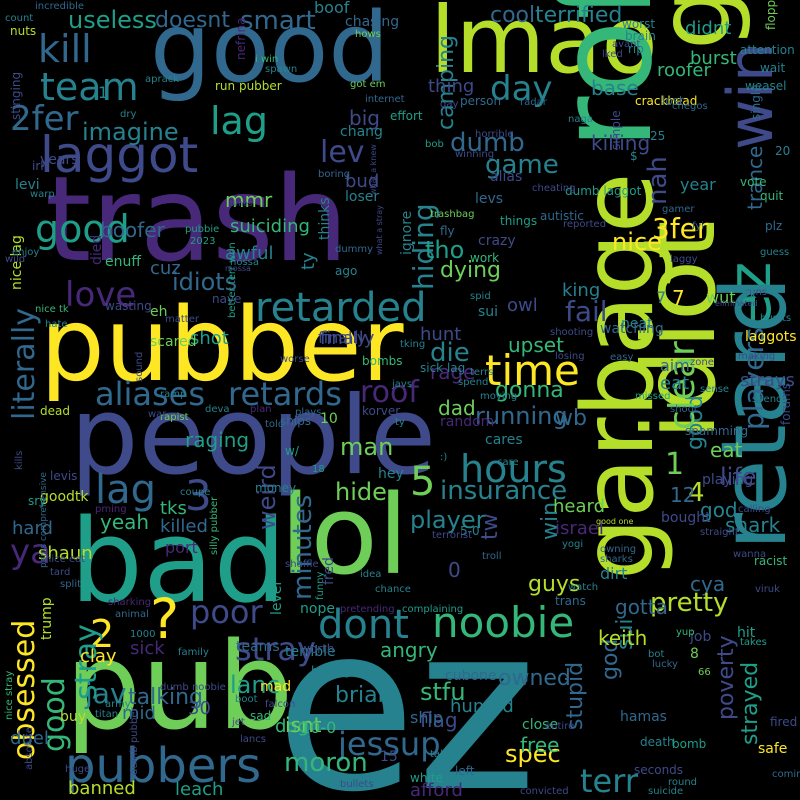  I want to click on word-cloud-term: war, so click(157, 414).